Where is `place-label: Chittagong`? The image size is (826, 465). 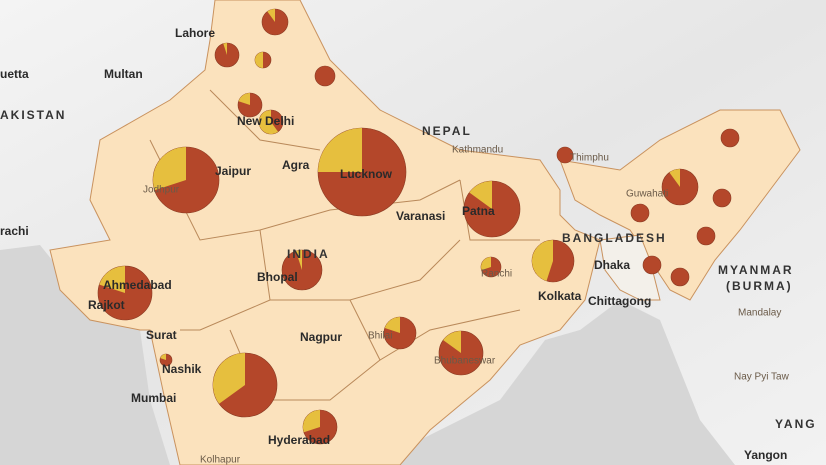 place-label: Chittagong is located at coordinates (619, 301).